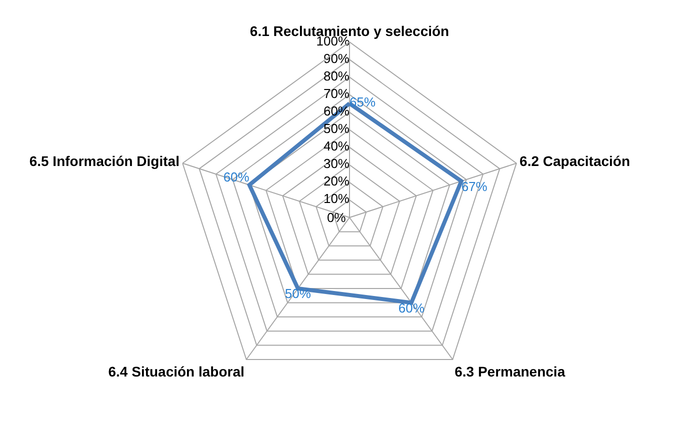  What do you see at coordinates (336, 58) in the screenshot?
I see `y-tick-label: 90%` at bounding box center [336, 58].